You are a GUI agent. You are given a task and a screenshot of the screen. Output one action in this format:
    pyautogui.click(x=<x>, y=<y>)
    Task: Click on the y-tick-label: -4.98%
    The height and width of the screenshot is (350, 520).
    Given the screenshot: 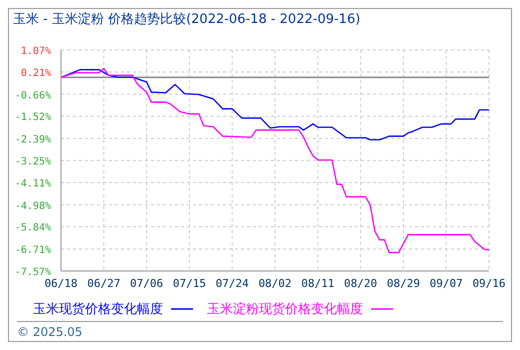 What is the action you would take?
    pyautogui.click(x=32, y=206)
    